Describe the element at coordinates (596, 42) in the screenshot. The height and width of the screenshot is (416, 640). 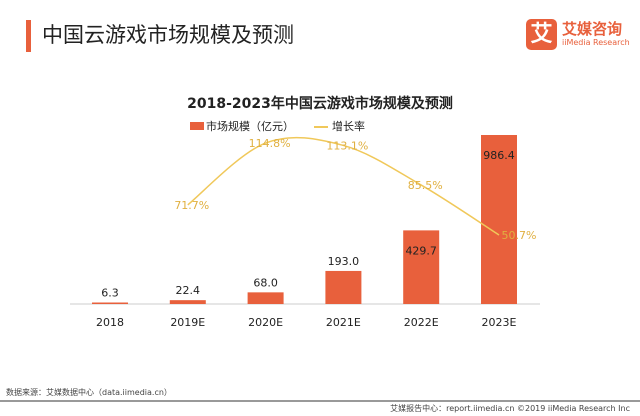
I see `logo-subtext: iiMedia Research` at that location.